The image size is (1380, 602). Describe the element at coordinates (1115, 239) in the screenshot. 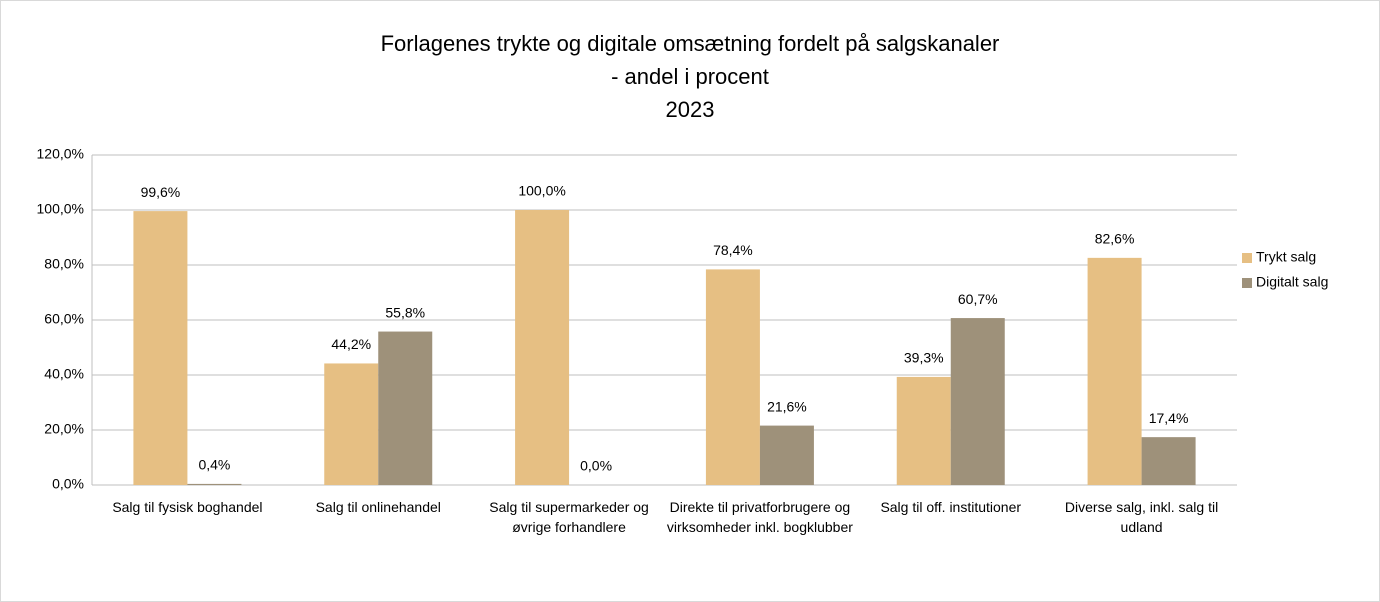

I see `value-label: 82,6%` at that location.